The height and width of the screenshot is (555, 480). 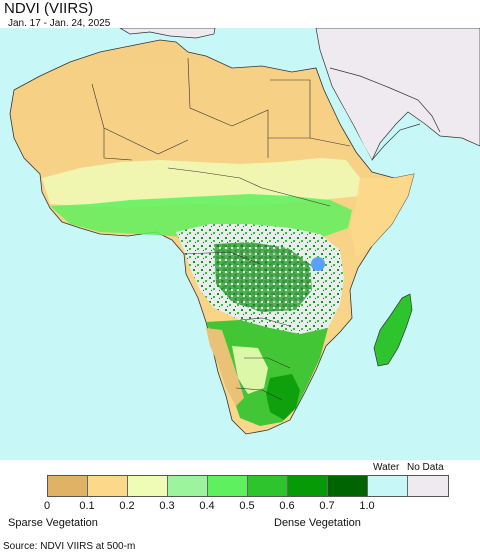 What do you see at coordinates (382, 216) in the screenshot?
I see `horn-arid` at bounding box center [382, 216].